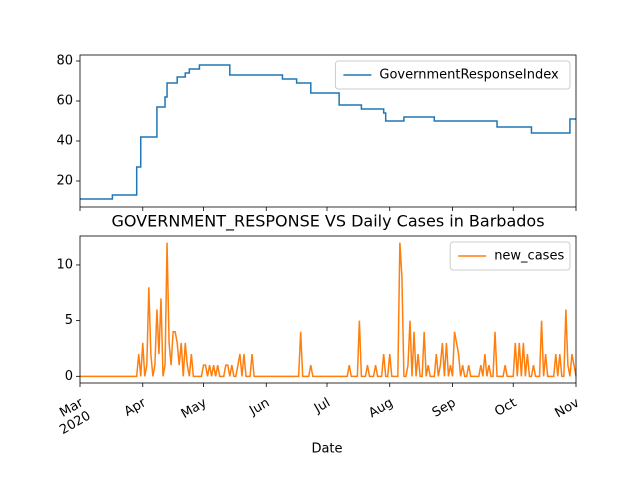 Image resolution: width=640 pixels, height=480 pixels. I want to click on legend-label: new_cases, so click(529, 256).